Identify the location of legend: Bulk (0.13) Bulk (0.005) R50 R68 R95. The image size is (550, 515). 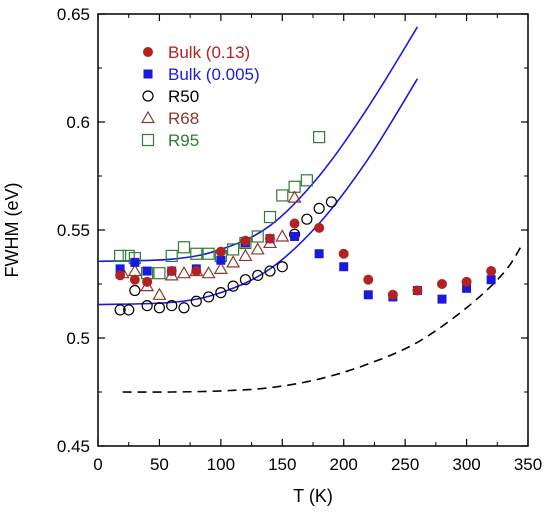
(200, 96).